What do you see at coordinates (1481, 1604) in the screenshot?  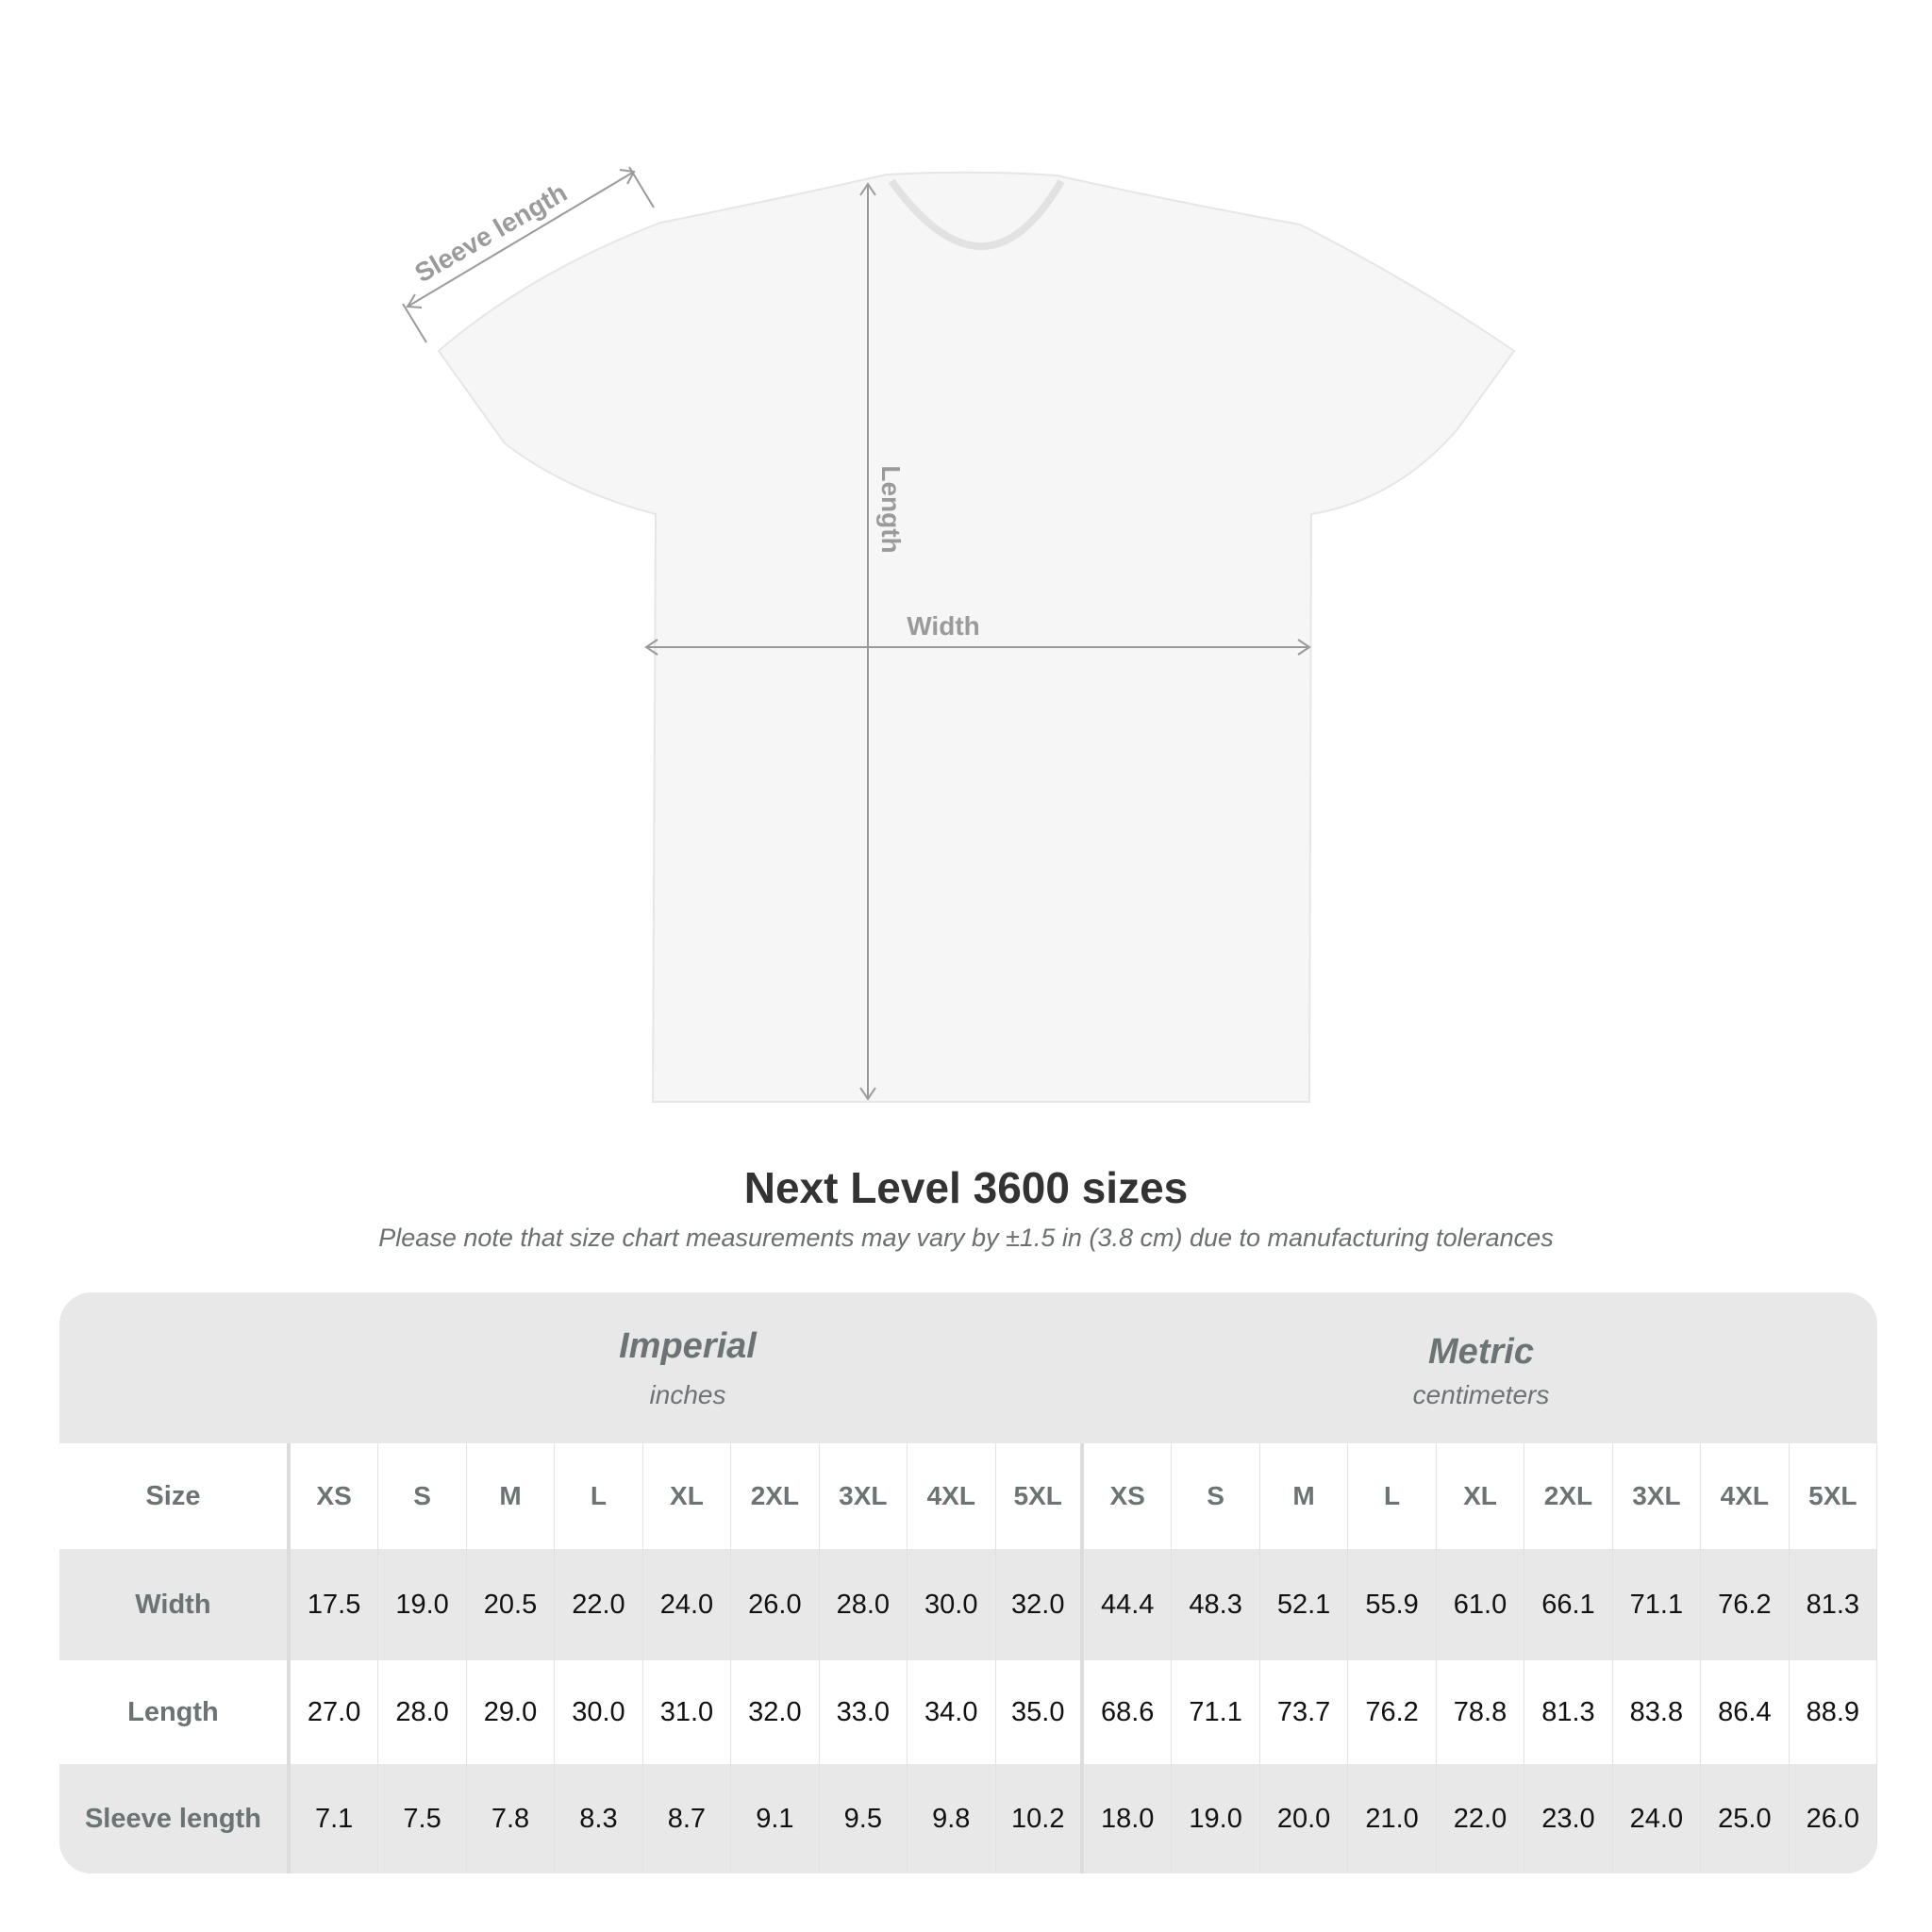 I see `table-cell: 61.0` at bounding box center [1481, 1604].